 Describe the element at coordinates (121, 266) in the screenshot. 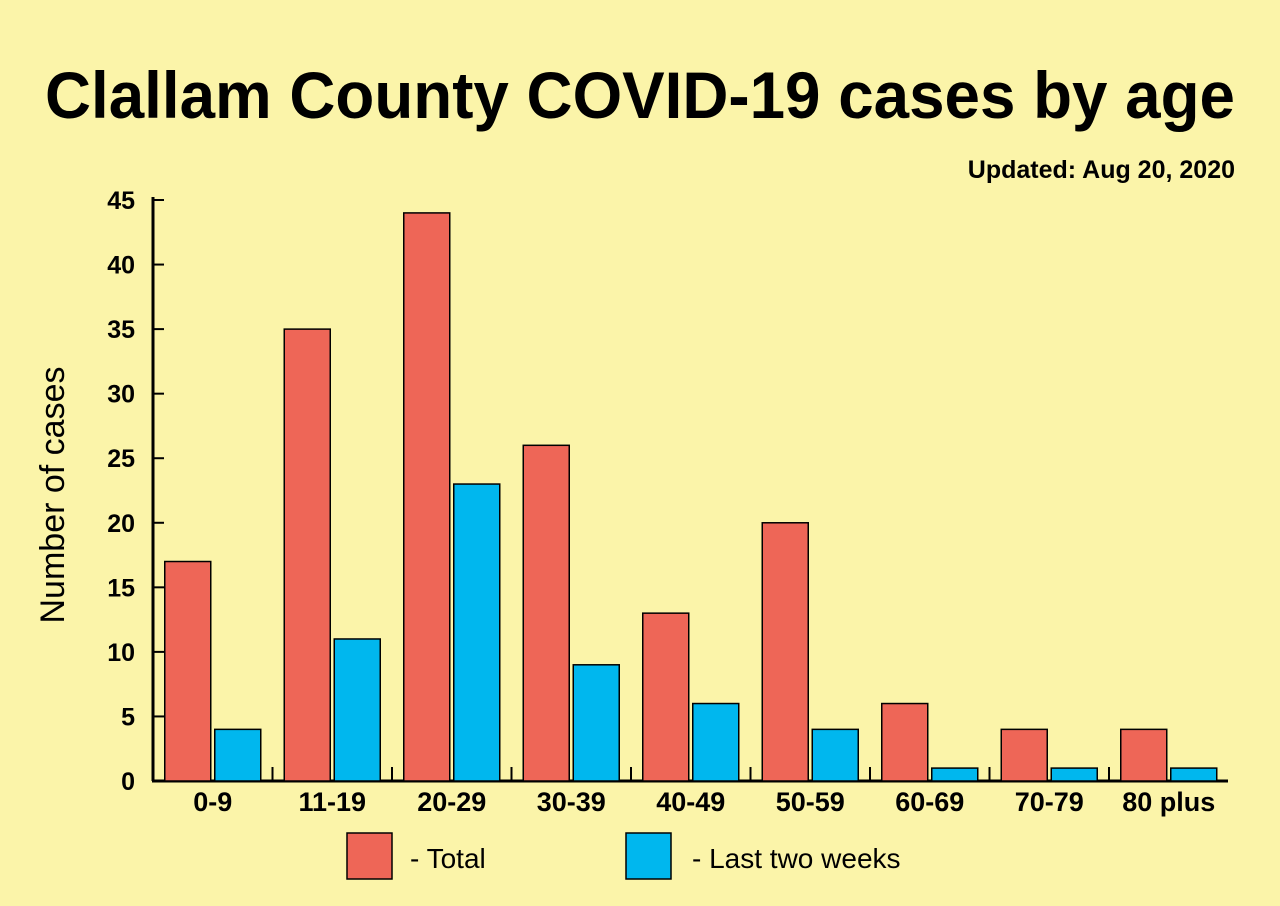

I see `y-tick-label: 40` at that location.